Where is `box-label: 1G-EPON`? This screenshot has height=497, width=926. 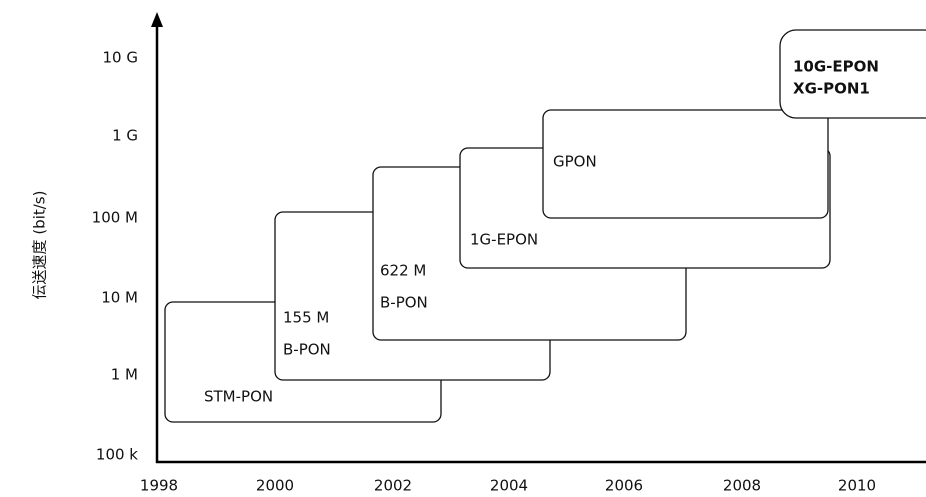
box-label: 1G-EPON is located at coordinates (504, 240).